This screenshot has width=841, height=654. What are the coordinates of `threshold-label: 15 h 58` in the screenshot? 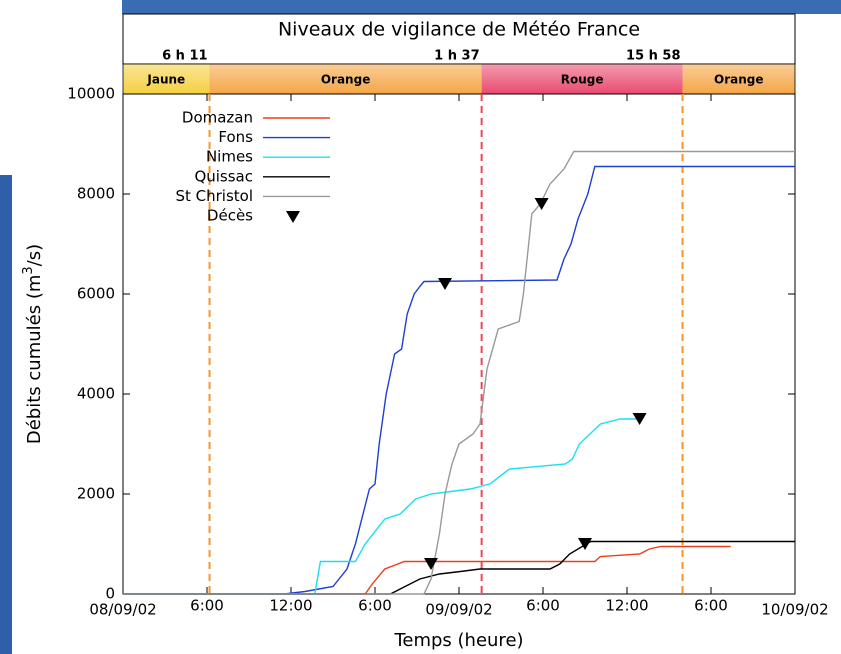 It's located at (653, 56).